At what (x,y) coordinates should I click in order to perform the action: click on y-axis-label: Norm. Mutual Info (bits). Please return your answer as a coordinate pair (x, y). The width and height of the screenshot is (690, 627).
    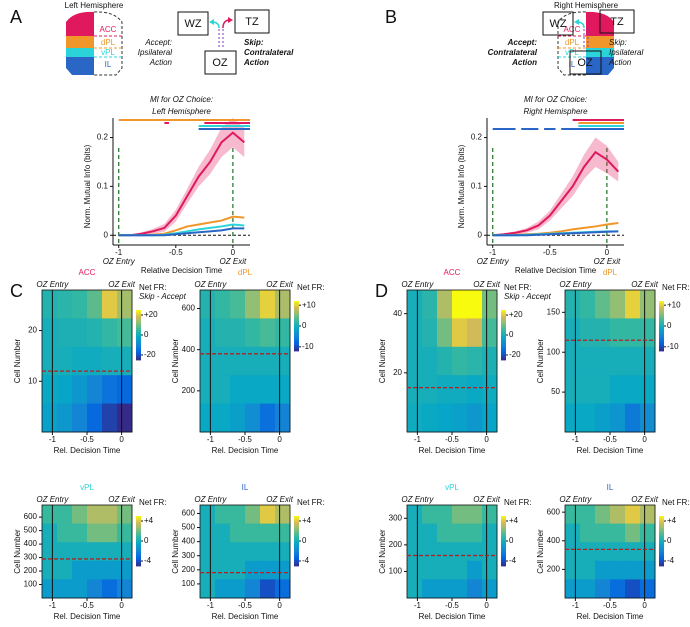
    Looking at the image, I should click on (87, 186).